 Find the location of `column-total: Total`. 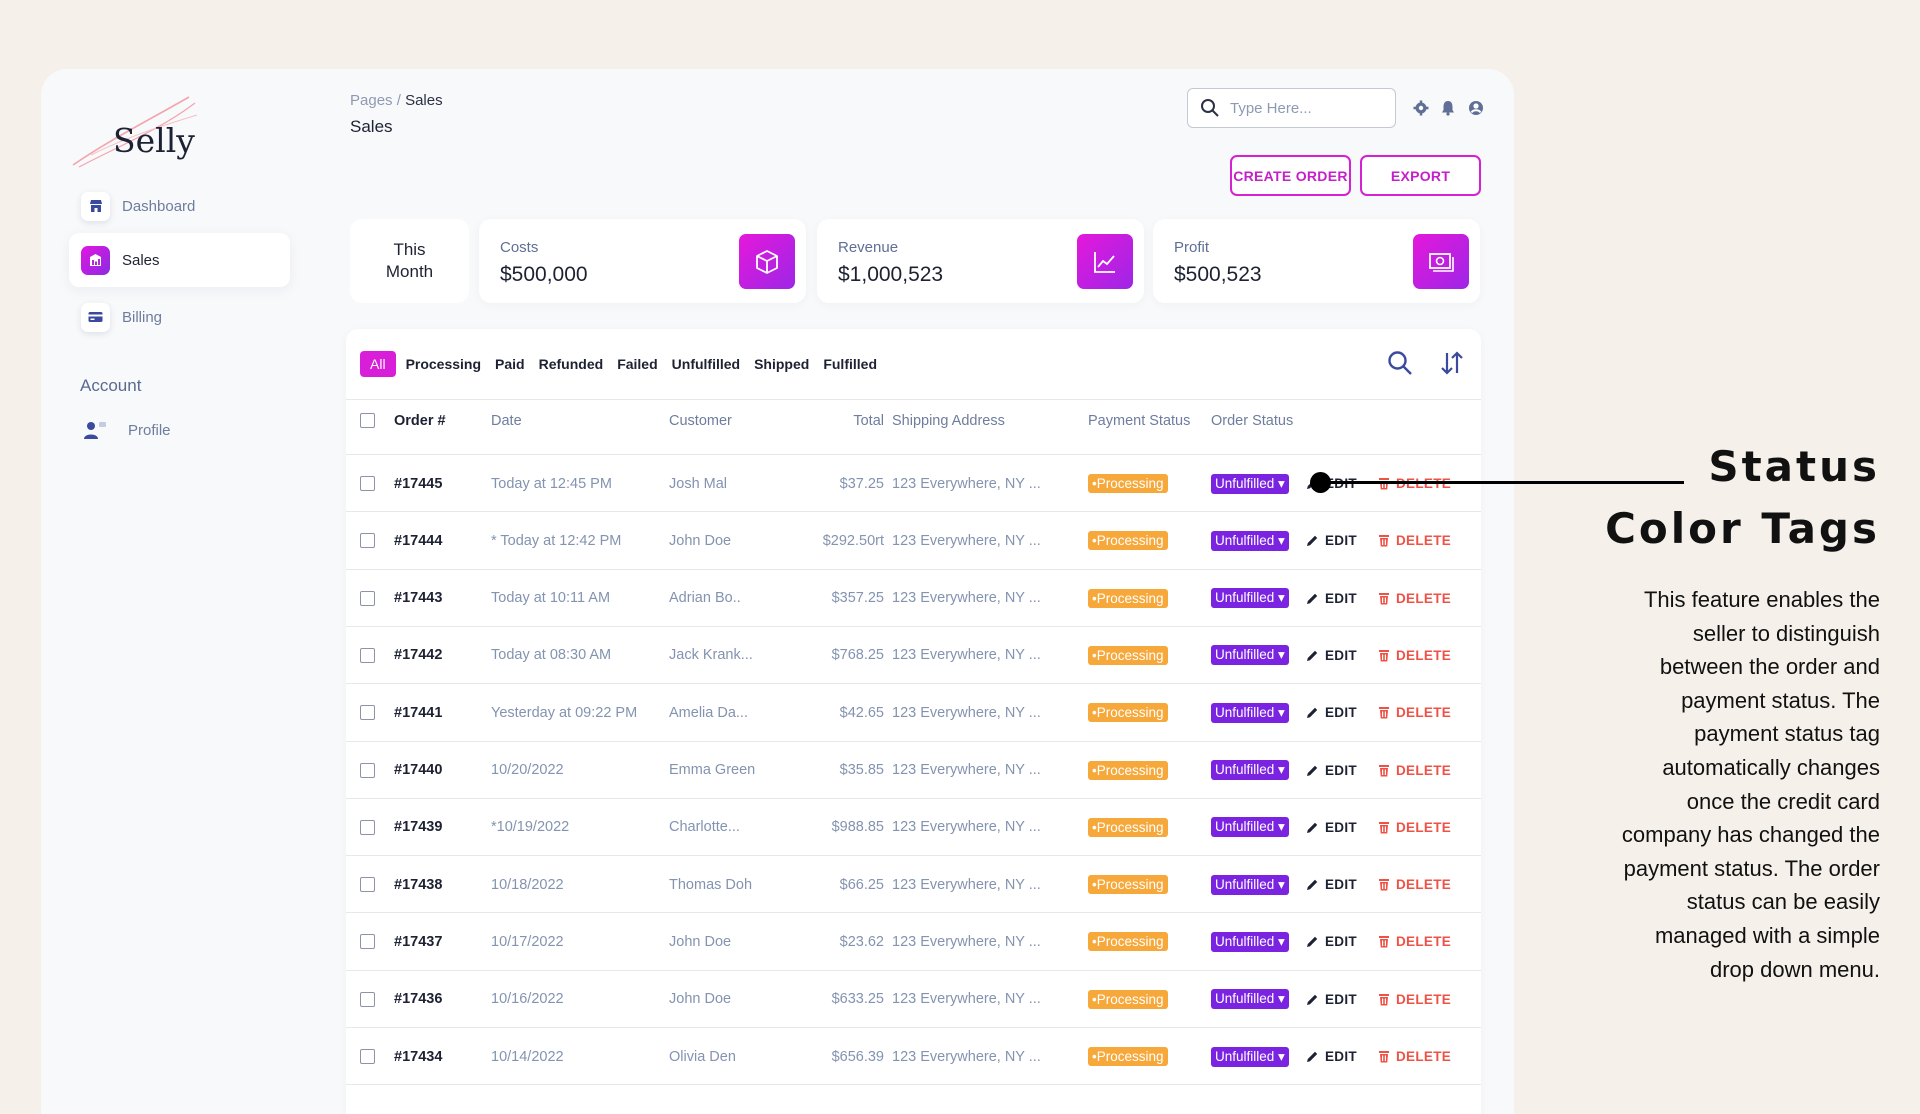

column-total: Total is located at coordinates (868, 420).